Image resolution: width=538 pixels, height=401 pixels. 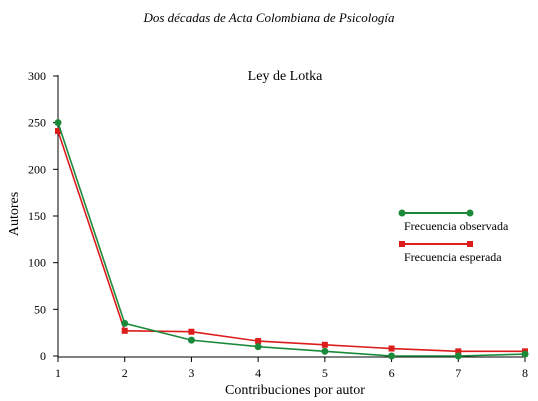 What do you see at coordinates (258, 373) in the screenshot?
I see `x-tick-label: 4` at bounding box center [258, 373].